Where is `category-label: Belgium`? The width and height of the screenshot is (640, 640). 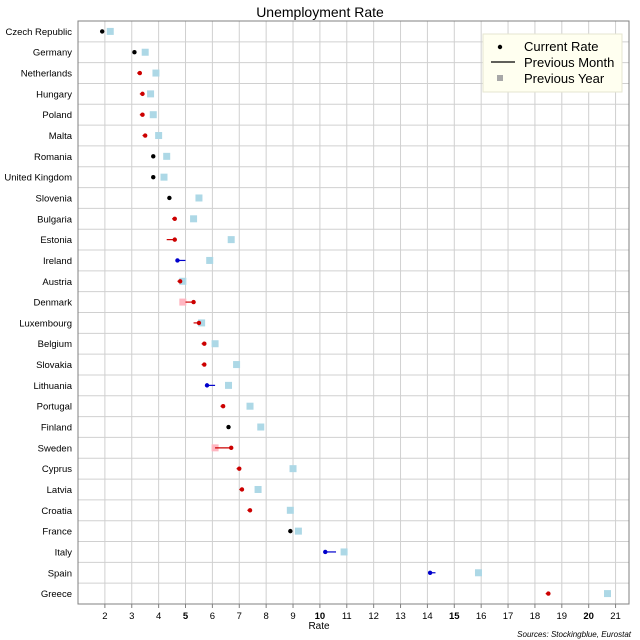
category-label: Belgium is located at coordinates (55, 344).